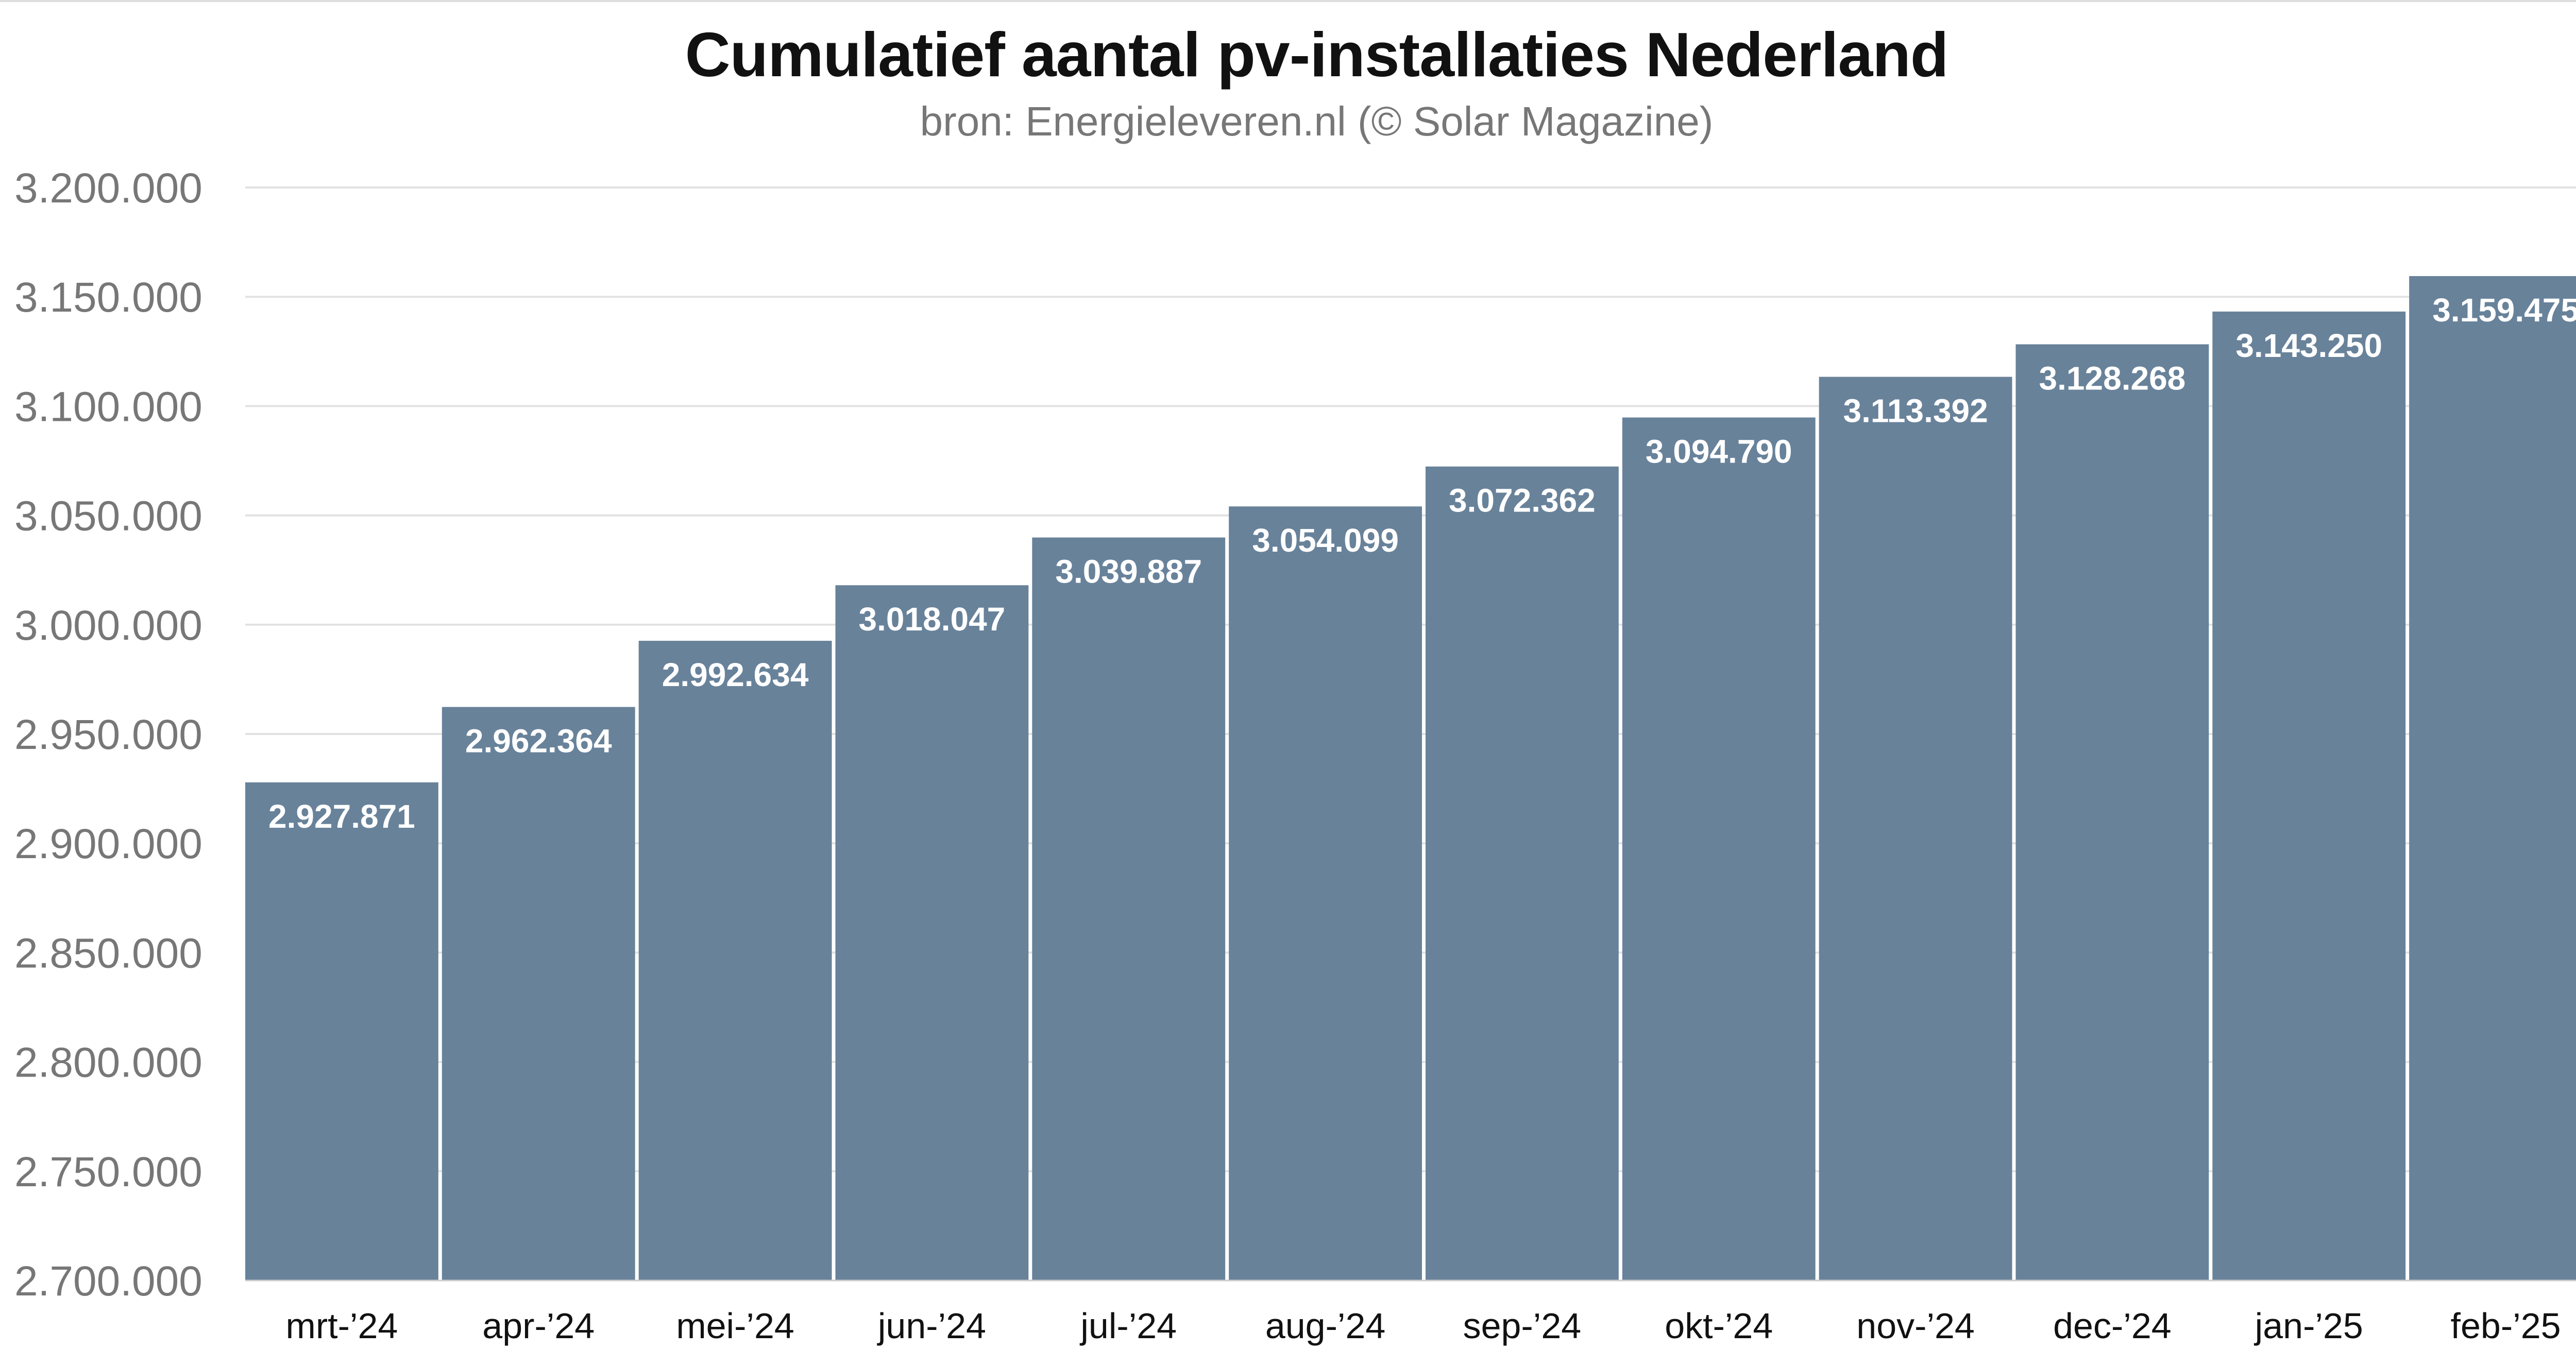  I want to click on data-label: 3.018.047, so click(932, 619).